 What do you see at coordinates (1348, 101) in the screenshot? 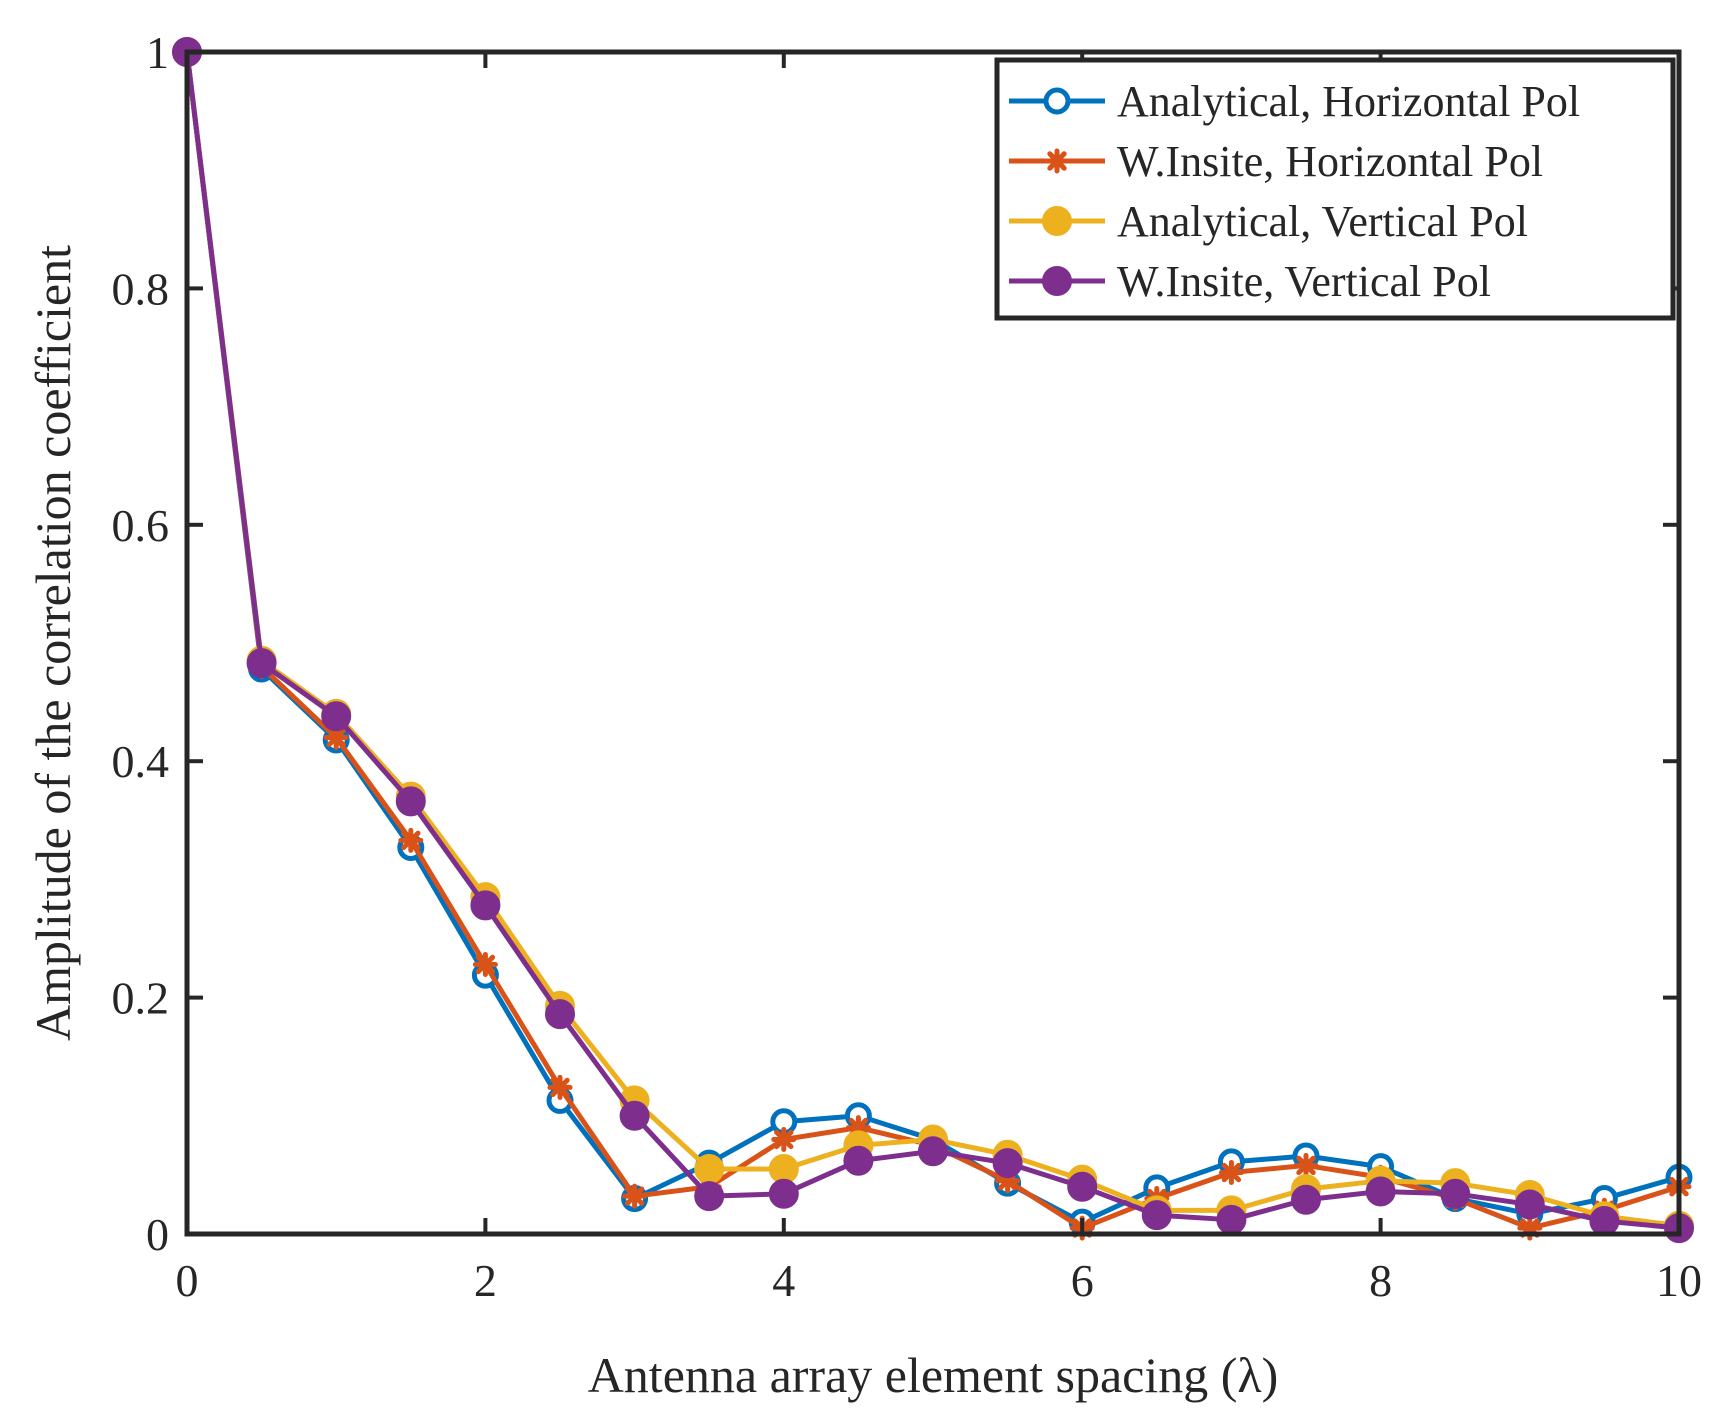
I see `legend-label: Analytical, Horizontal Pol` at bounding box center [1348, 101].